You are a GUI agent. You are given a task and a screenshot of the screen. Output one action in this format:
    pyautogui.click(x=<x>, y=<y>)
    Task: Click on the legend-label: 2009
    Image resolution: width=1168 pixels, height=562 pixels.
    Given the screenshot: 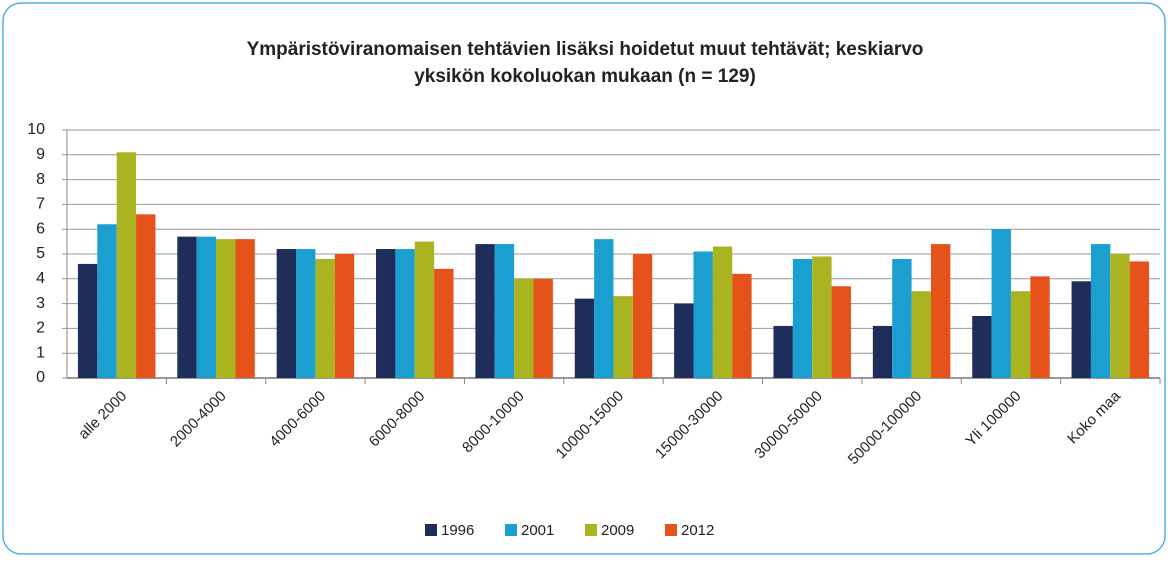 What is the action you would take?
    pyautogui.click(x=617, y=530)
    